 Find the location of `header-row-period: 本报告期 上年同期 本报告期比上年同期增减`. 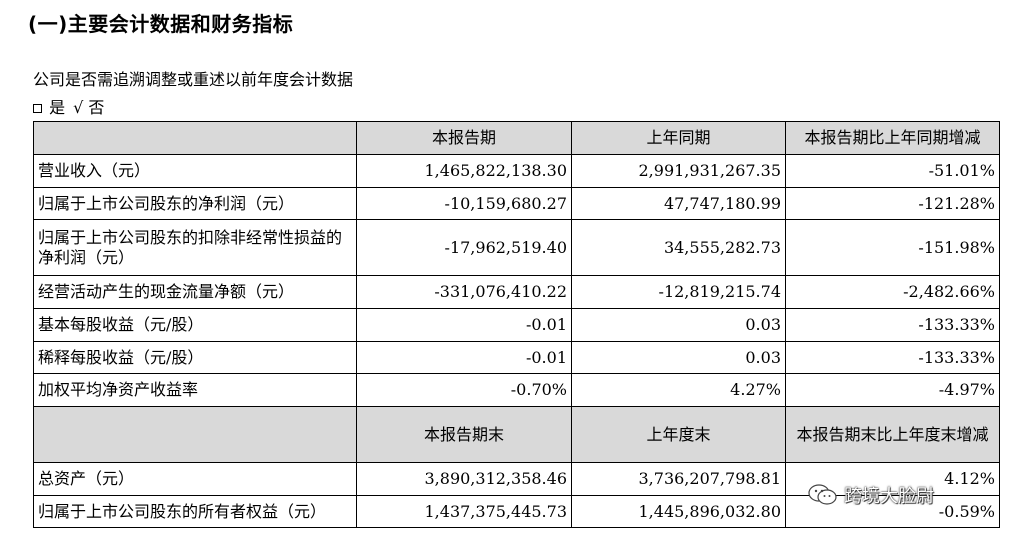

header-row-period: 本报告期 上年同期 本报告期比上年同期增减 is located at coordinates (516, 138).